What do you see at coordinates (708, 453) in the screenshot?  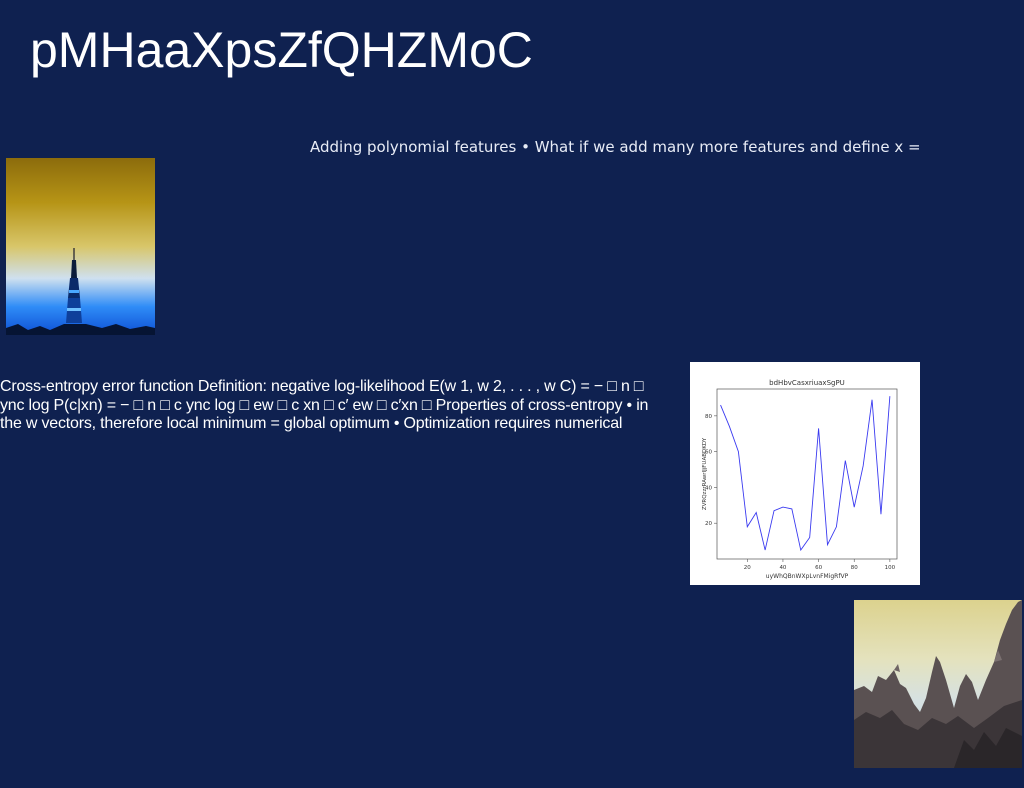 I see `chart-y-tick-label: 60` at bounding box center [708, 453].